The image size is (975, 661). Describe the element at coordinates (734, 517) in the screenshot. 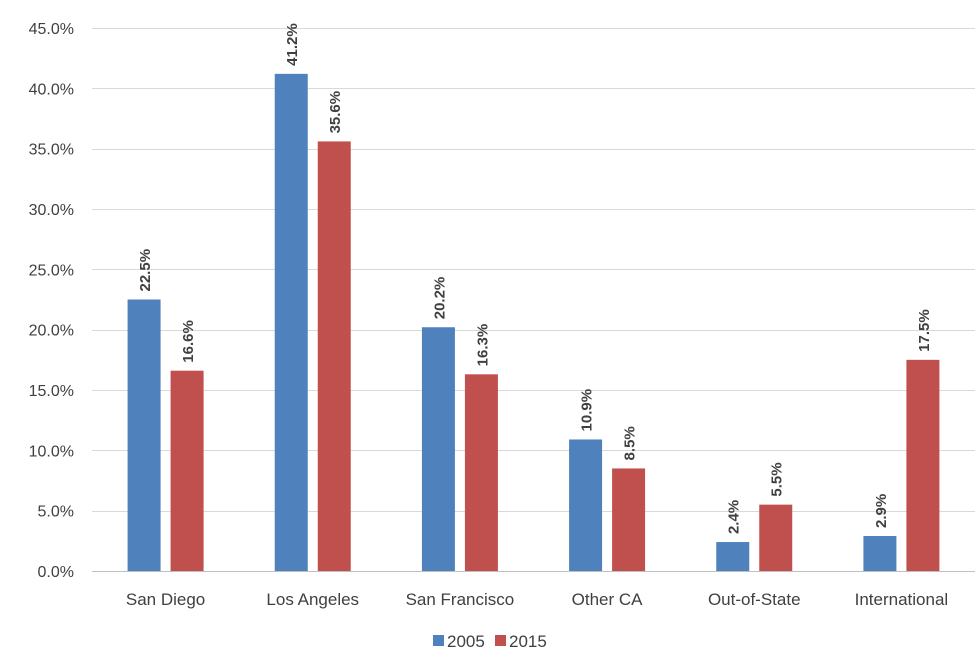

I see `data-label: 2.4%` at that location.